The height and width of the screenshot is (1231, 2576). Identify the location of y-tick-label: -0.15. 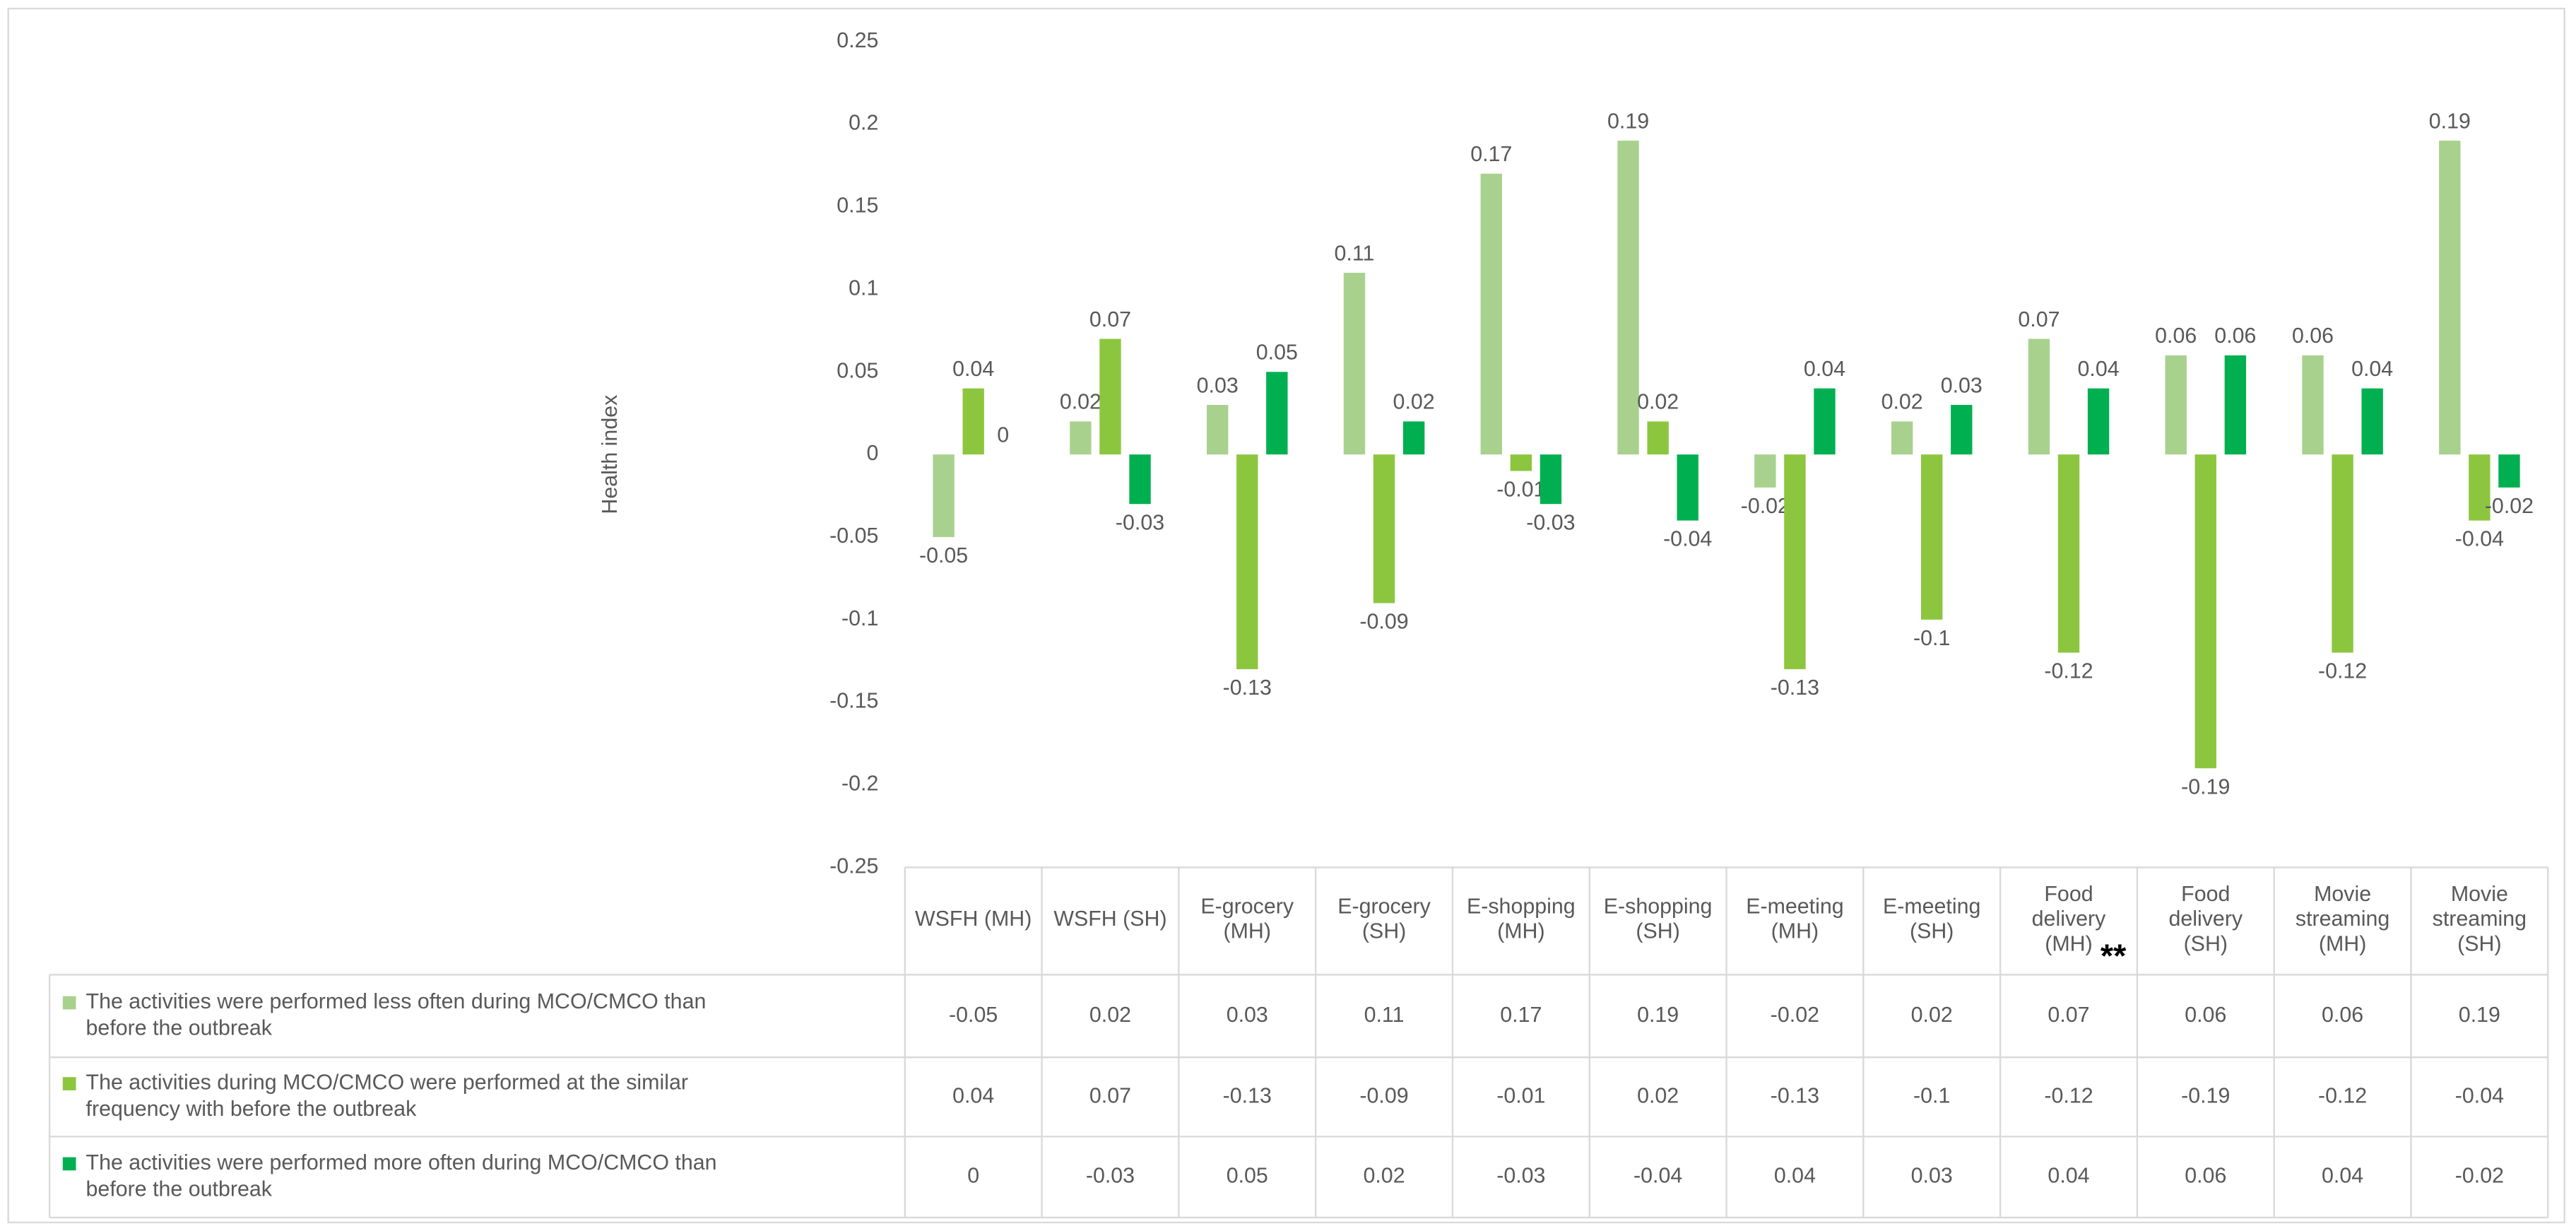
(853, 701).